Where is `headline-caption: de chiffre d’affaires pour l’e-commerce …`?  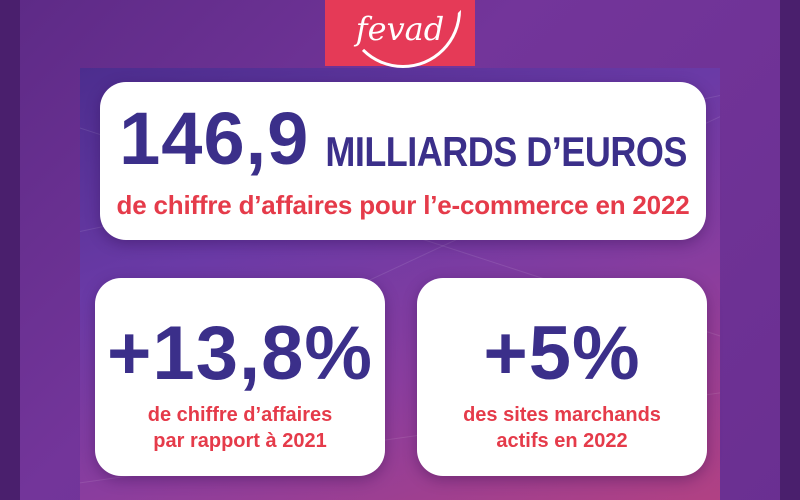 headline-caption: de chiffre d’affaires pour l’e-commerce … is located at coordinates (403, 205).